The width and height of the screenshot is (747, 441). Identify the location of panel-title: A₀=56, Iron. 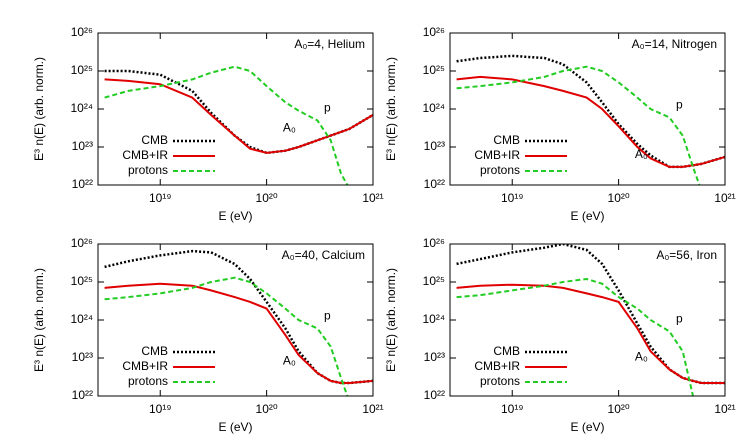
(686, 255).